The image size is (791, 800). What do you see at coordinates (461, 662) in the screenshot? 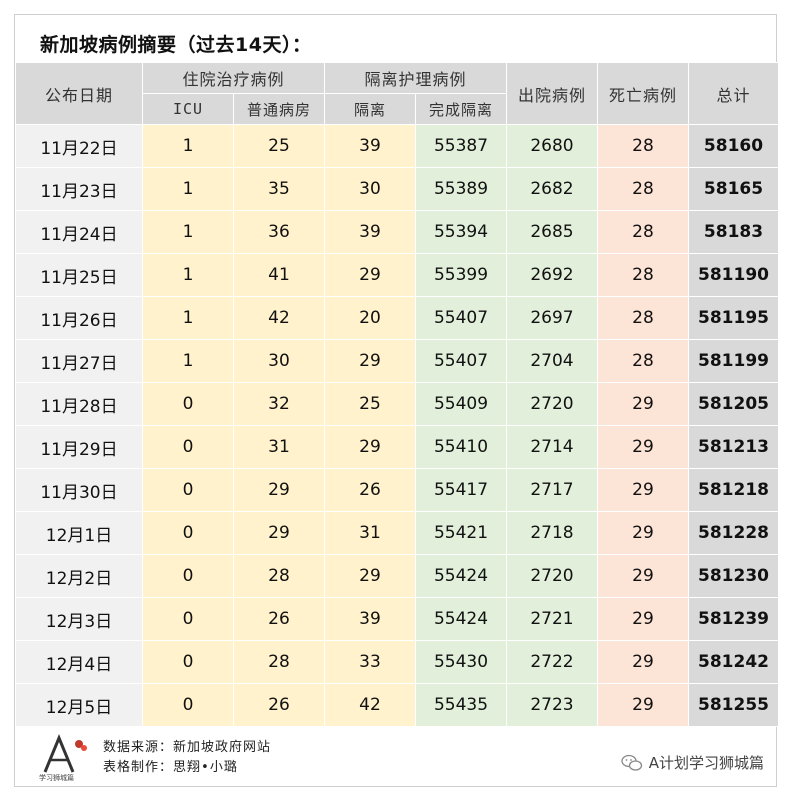
I see `cell-done: 55430` at bounding box center [461, 662].